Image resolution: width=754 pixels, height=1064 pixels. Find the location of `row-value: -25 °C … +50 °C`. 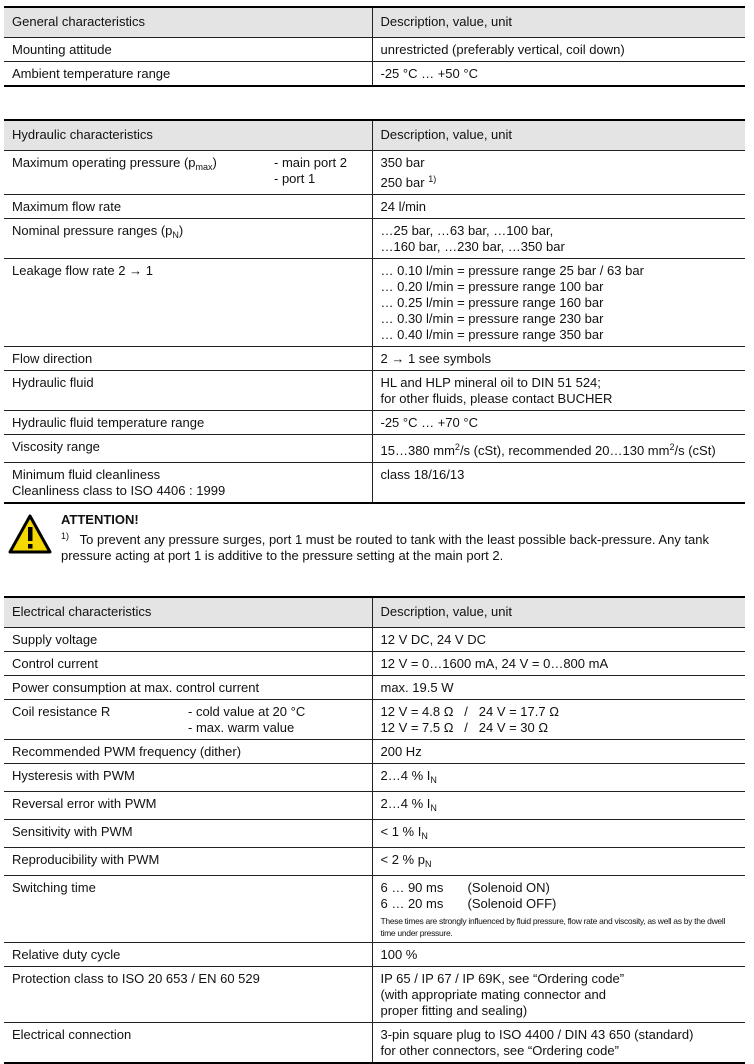

row-value: -25 °C … +50 °C is located at coordinates (558, 74).